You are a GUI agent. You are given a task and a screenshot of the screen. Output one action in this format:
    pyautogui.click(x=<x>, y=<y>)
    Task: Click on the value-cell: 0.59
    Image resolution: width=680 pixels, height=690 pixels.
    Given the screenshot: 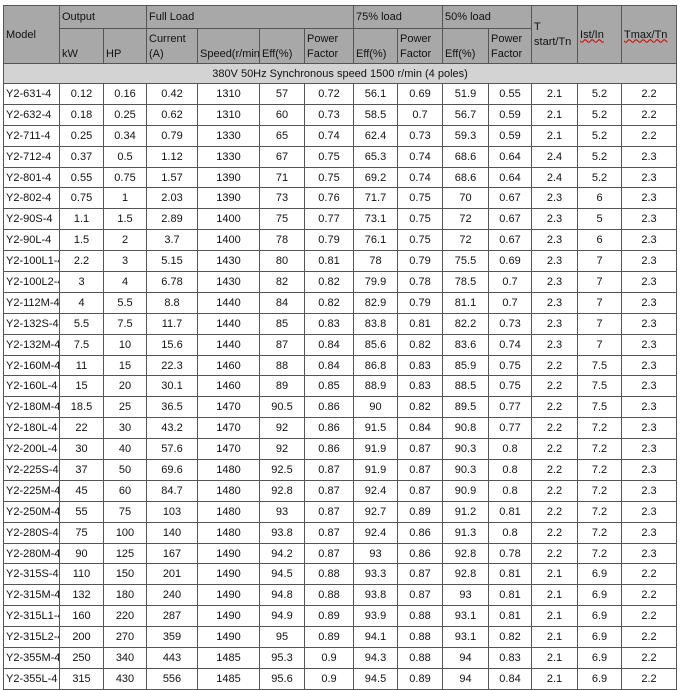 What is the action you would take?
    pyautogui.click(x=510, y=135)
    